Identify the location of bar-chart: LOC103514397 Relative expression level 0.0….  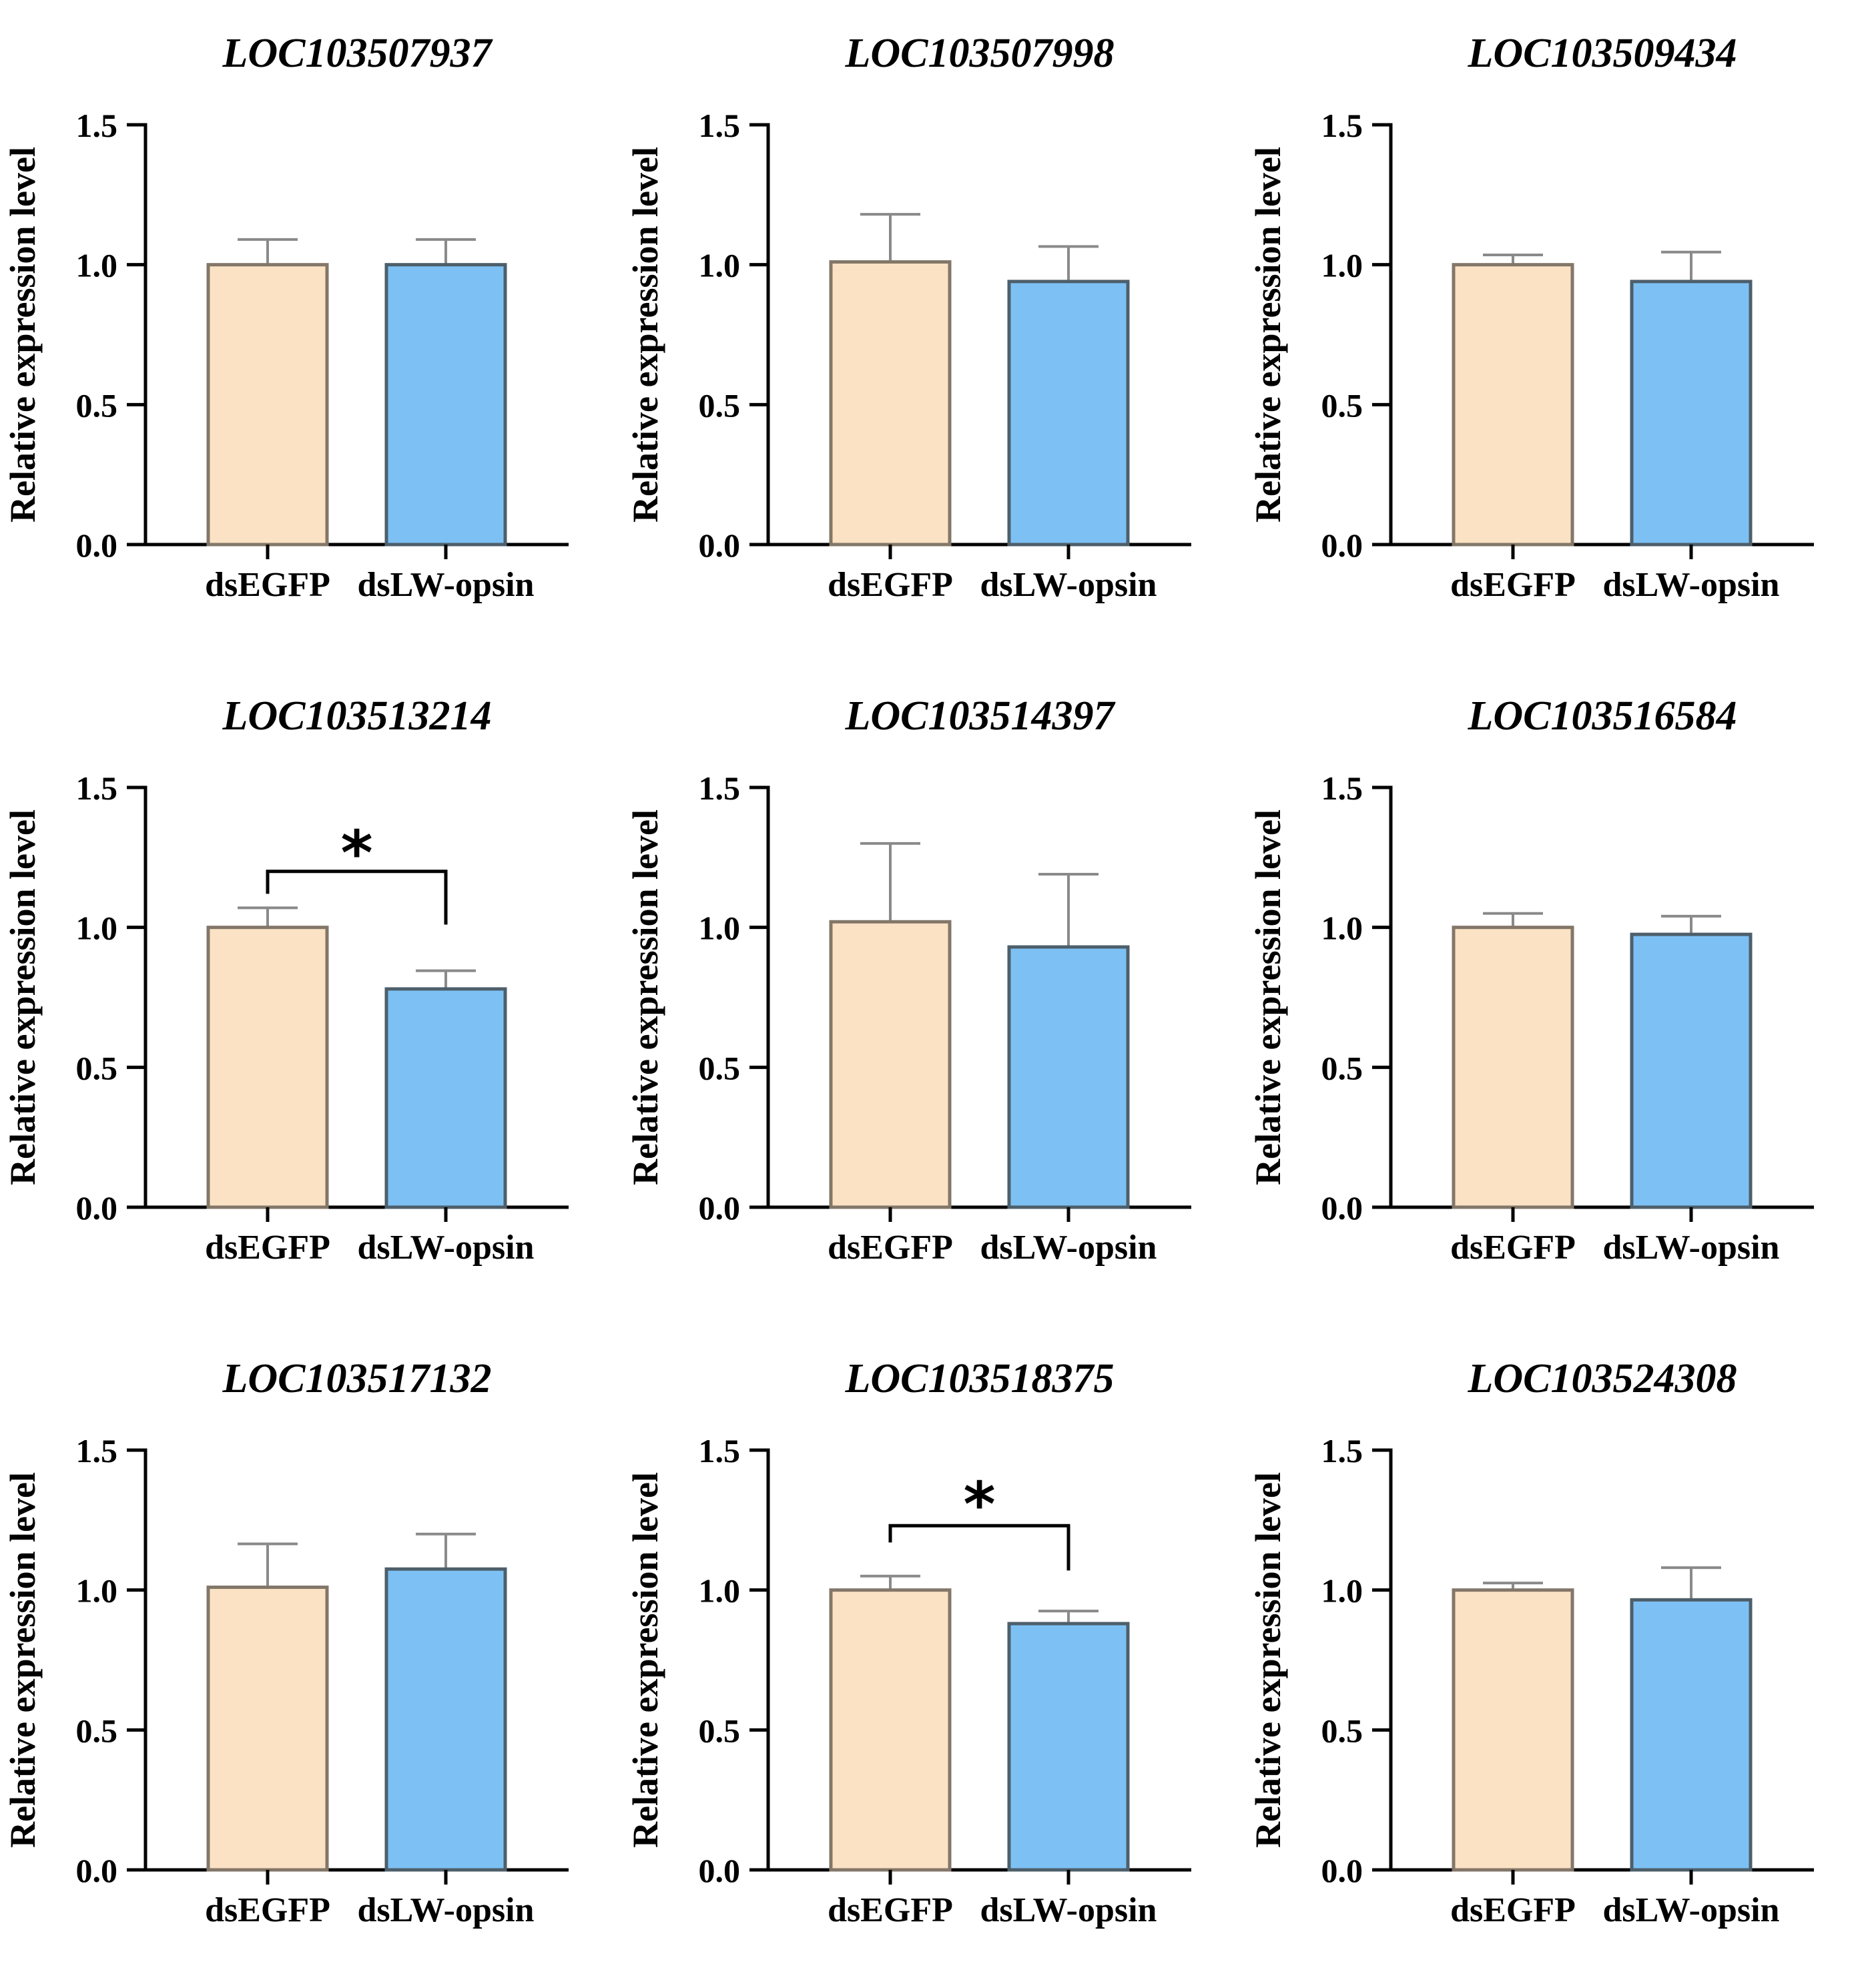
(908, 980).